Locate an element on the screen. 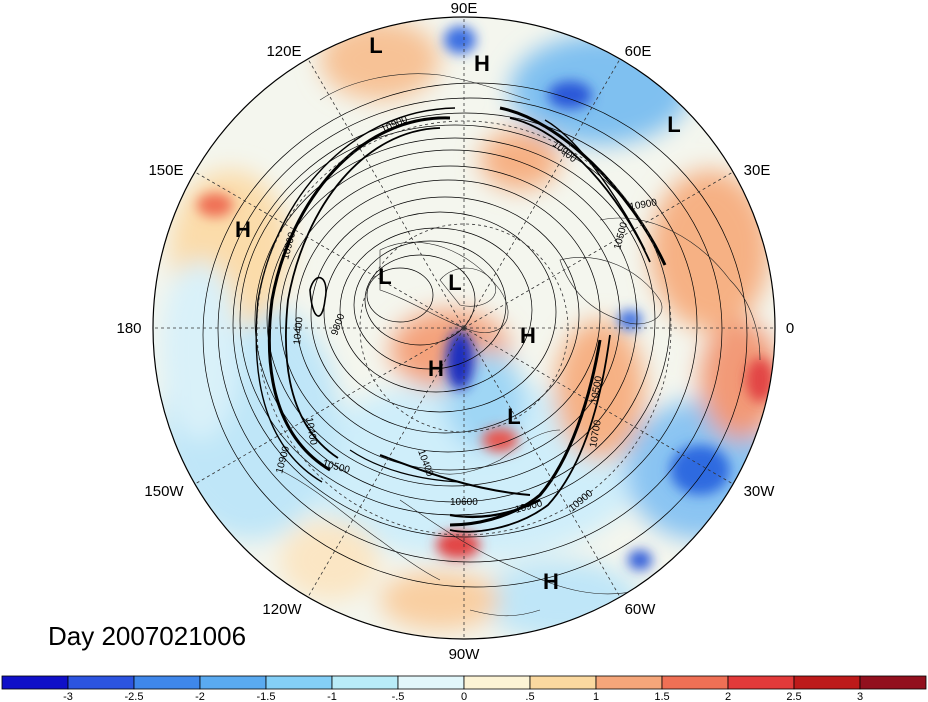  lon-label-120e: 120E is located at coordinates (283, 51).